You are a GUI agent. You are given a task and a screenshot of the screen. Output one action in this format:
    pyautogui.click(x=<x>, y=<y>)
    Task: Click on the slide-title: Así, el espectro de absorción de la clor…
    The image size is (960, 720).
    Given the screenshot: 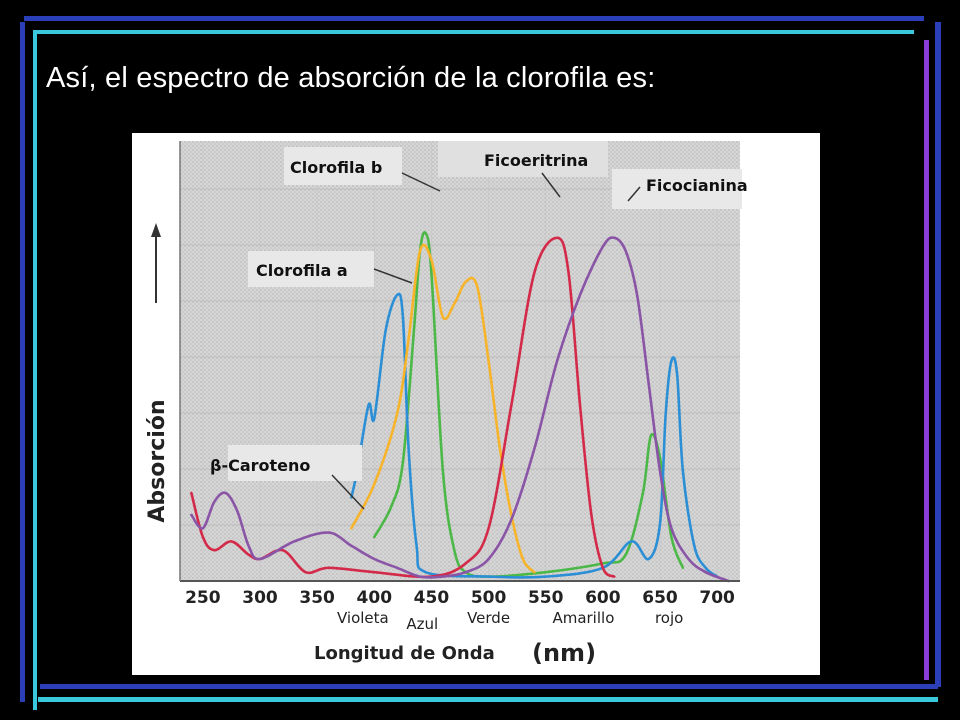 What is the action you would take?
    pyautogui.click(x=351, y=78)
    